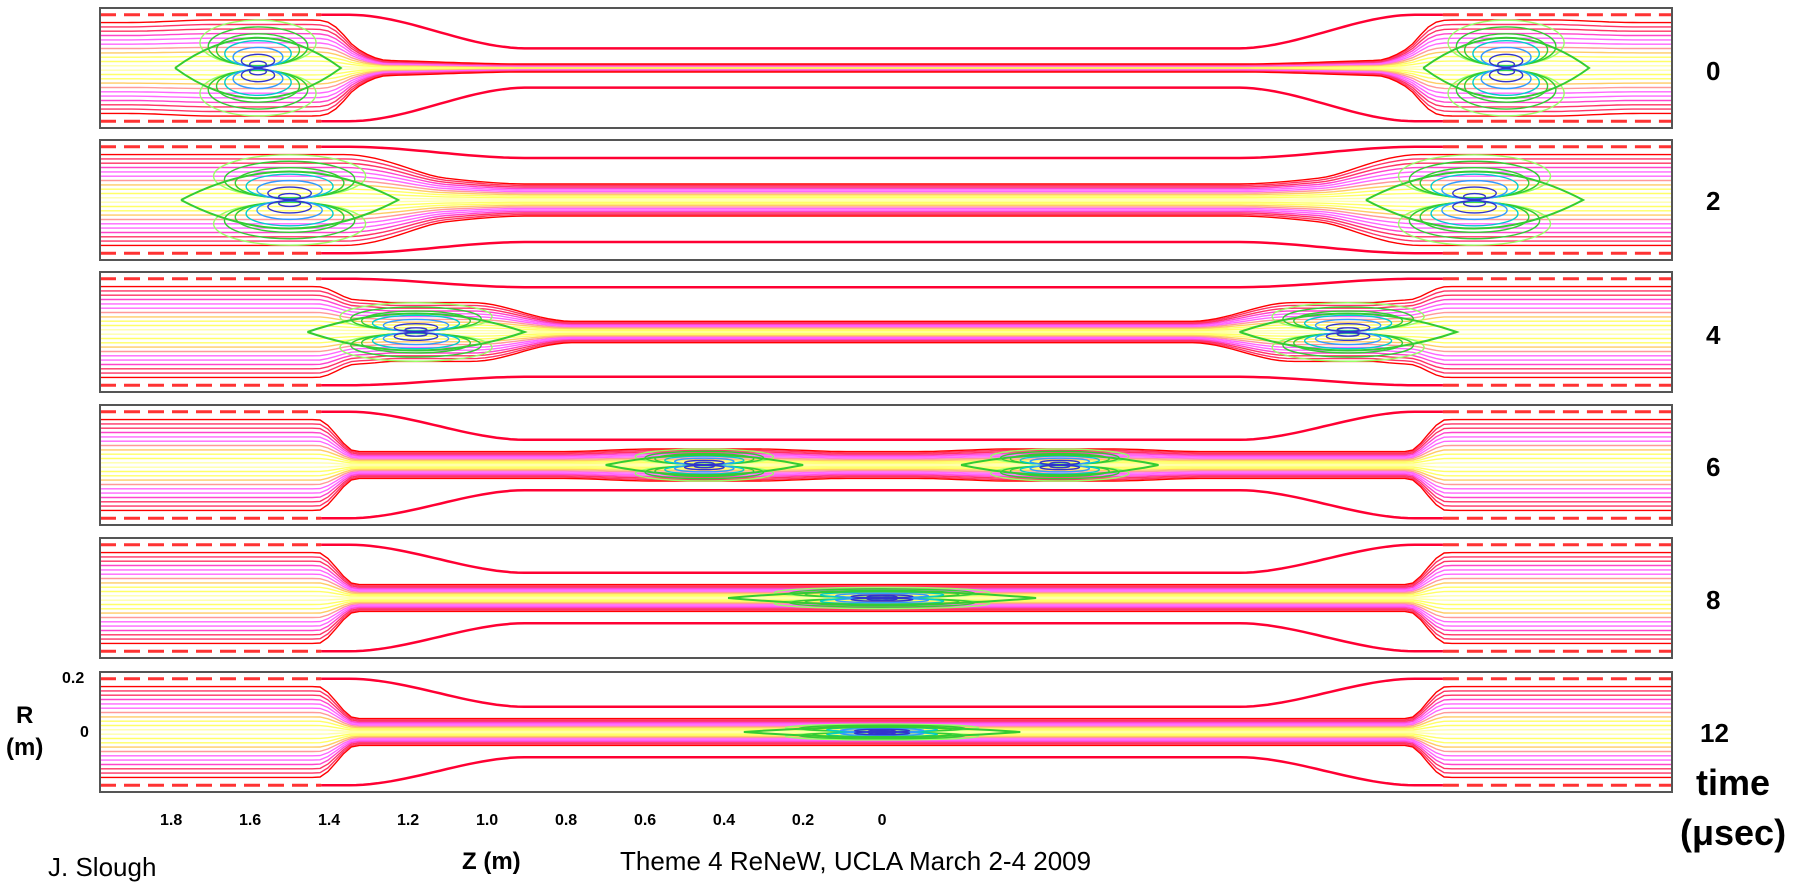  What do you see at coordinates (73, 678) in the screenshot?
I see `r-tick-0.2: 0.2` at bounding box center [73, 678].